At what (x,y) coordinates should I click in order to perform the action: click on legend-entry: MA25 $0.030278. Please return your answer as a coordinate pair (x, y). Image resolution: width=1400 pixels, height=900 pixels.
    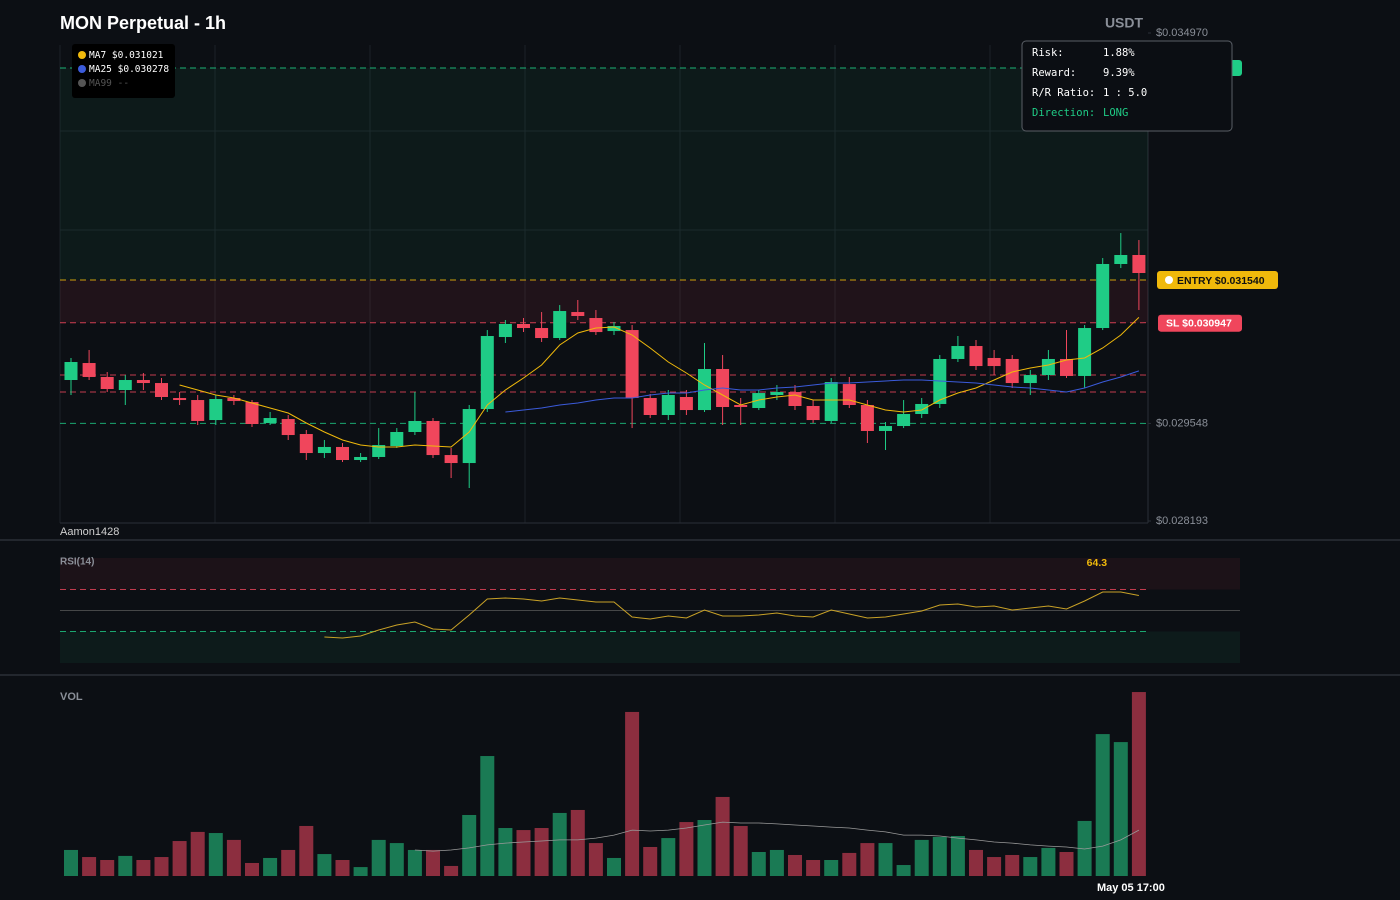
    Looking at the image, I should click on (129, 69).